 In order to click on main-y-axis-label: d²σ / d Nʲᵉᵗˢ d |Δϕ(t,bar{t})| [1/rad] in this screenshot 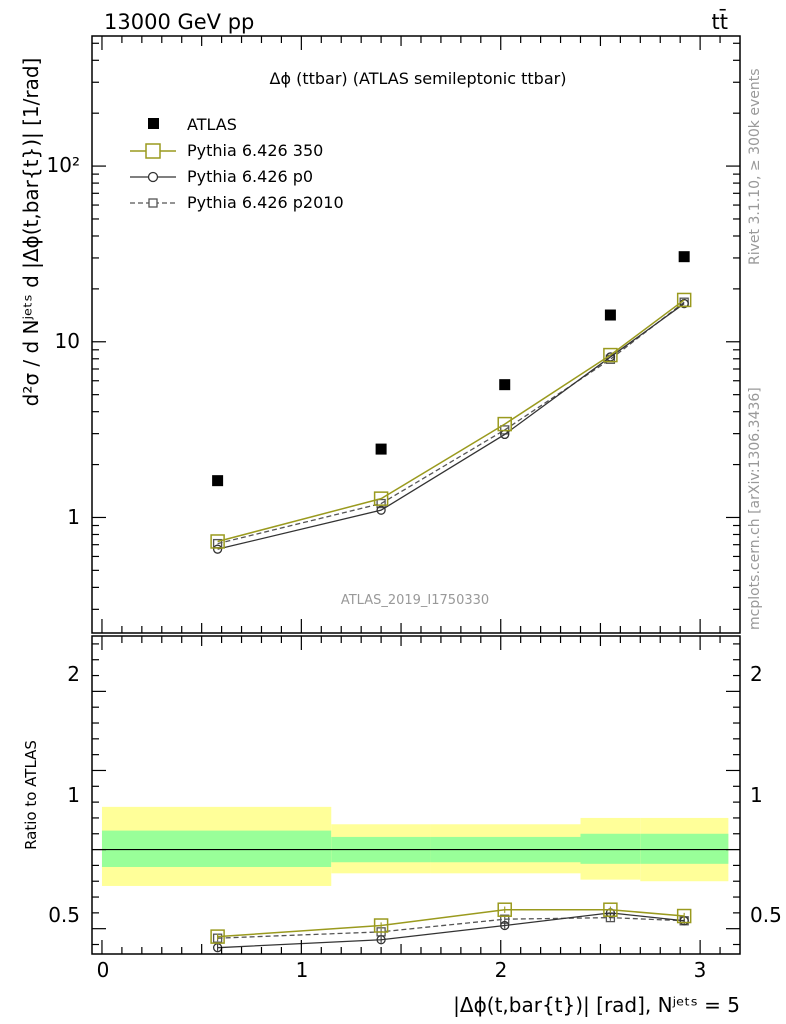, I will do `click(31, 232)`.